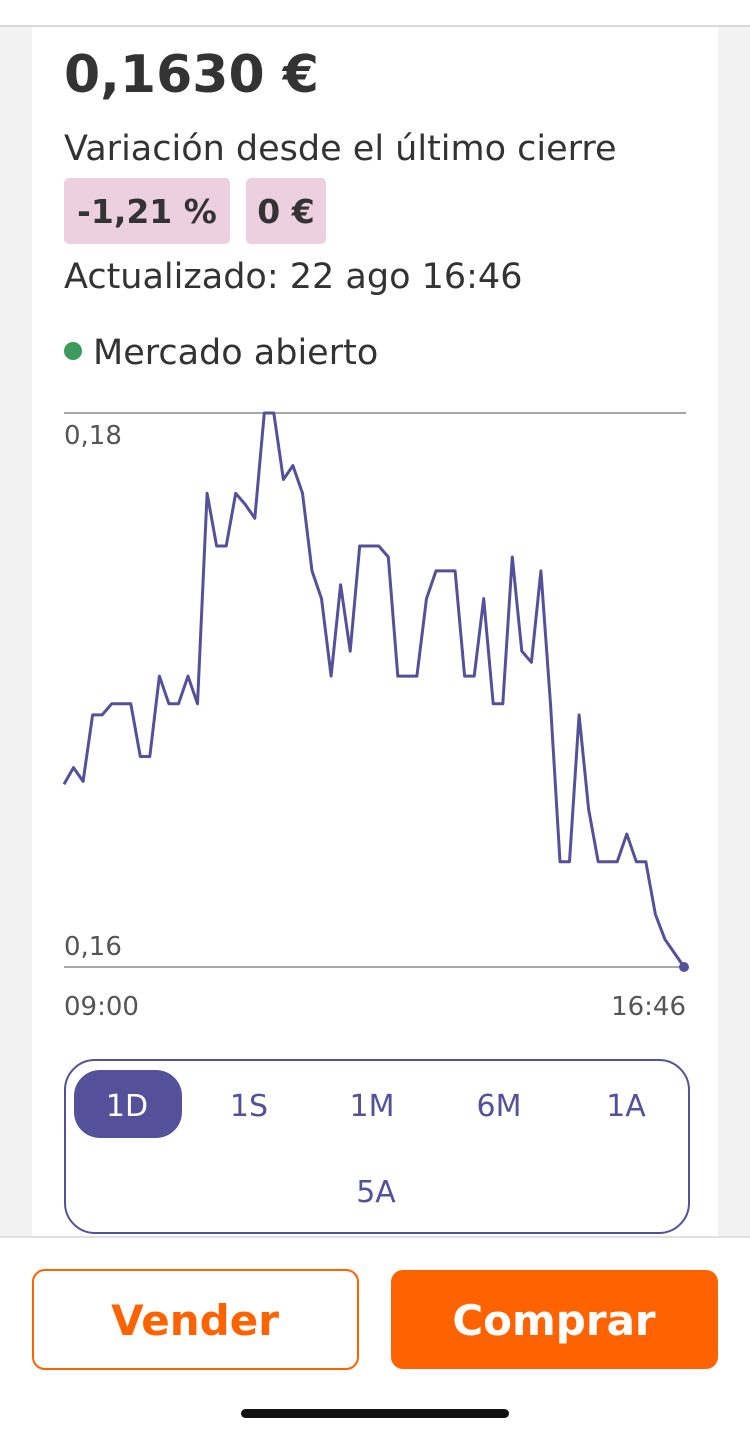  Describe the element at coordinates (499, 1106) in the screenshot. I see `period-button: 6M` at that location.